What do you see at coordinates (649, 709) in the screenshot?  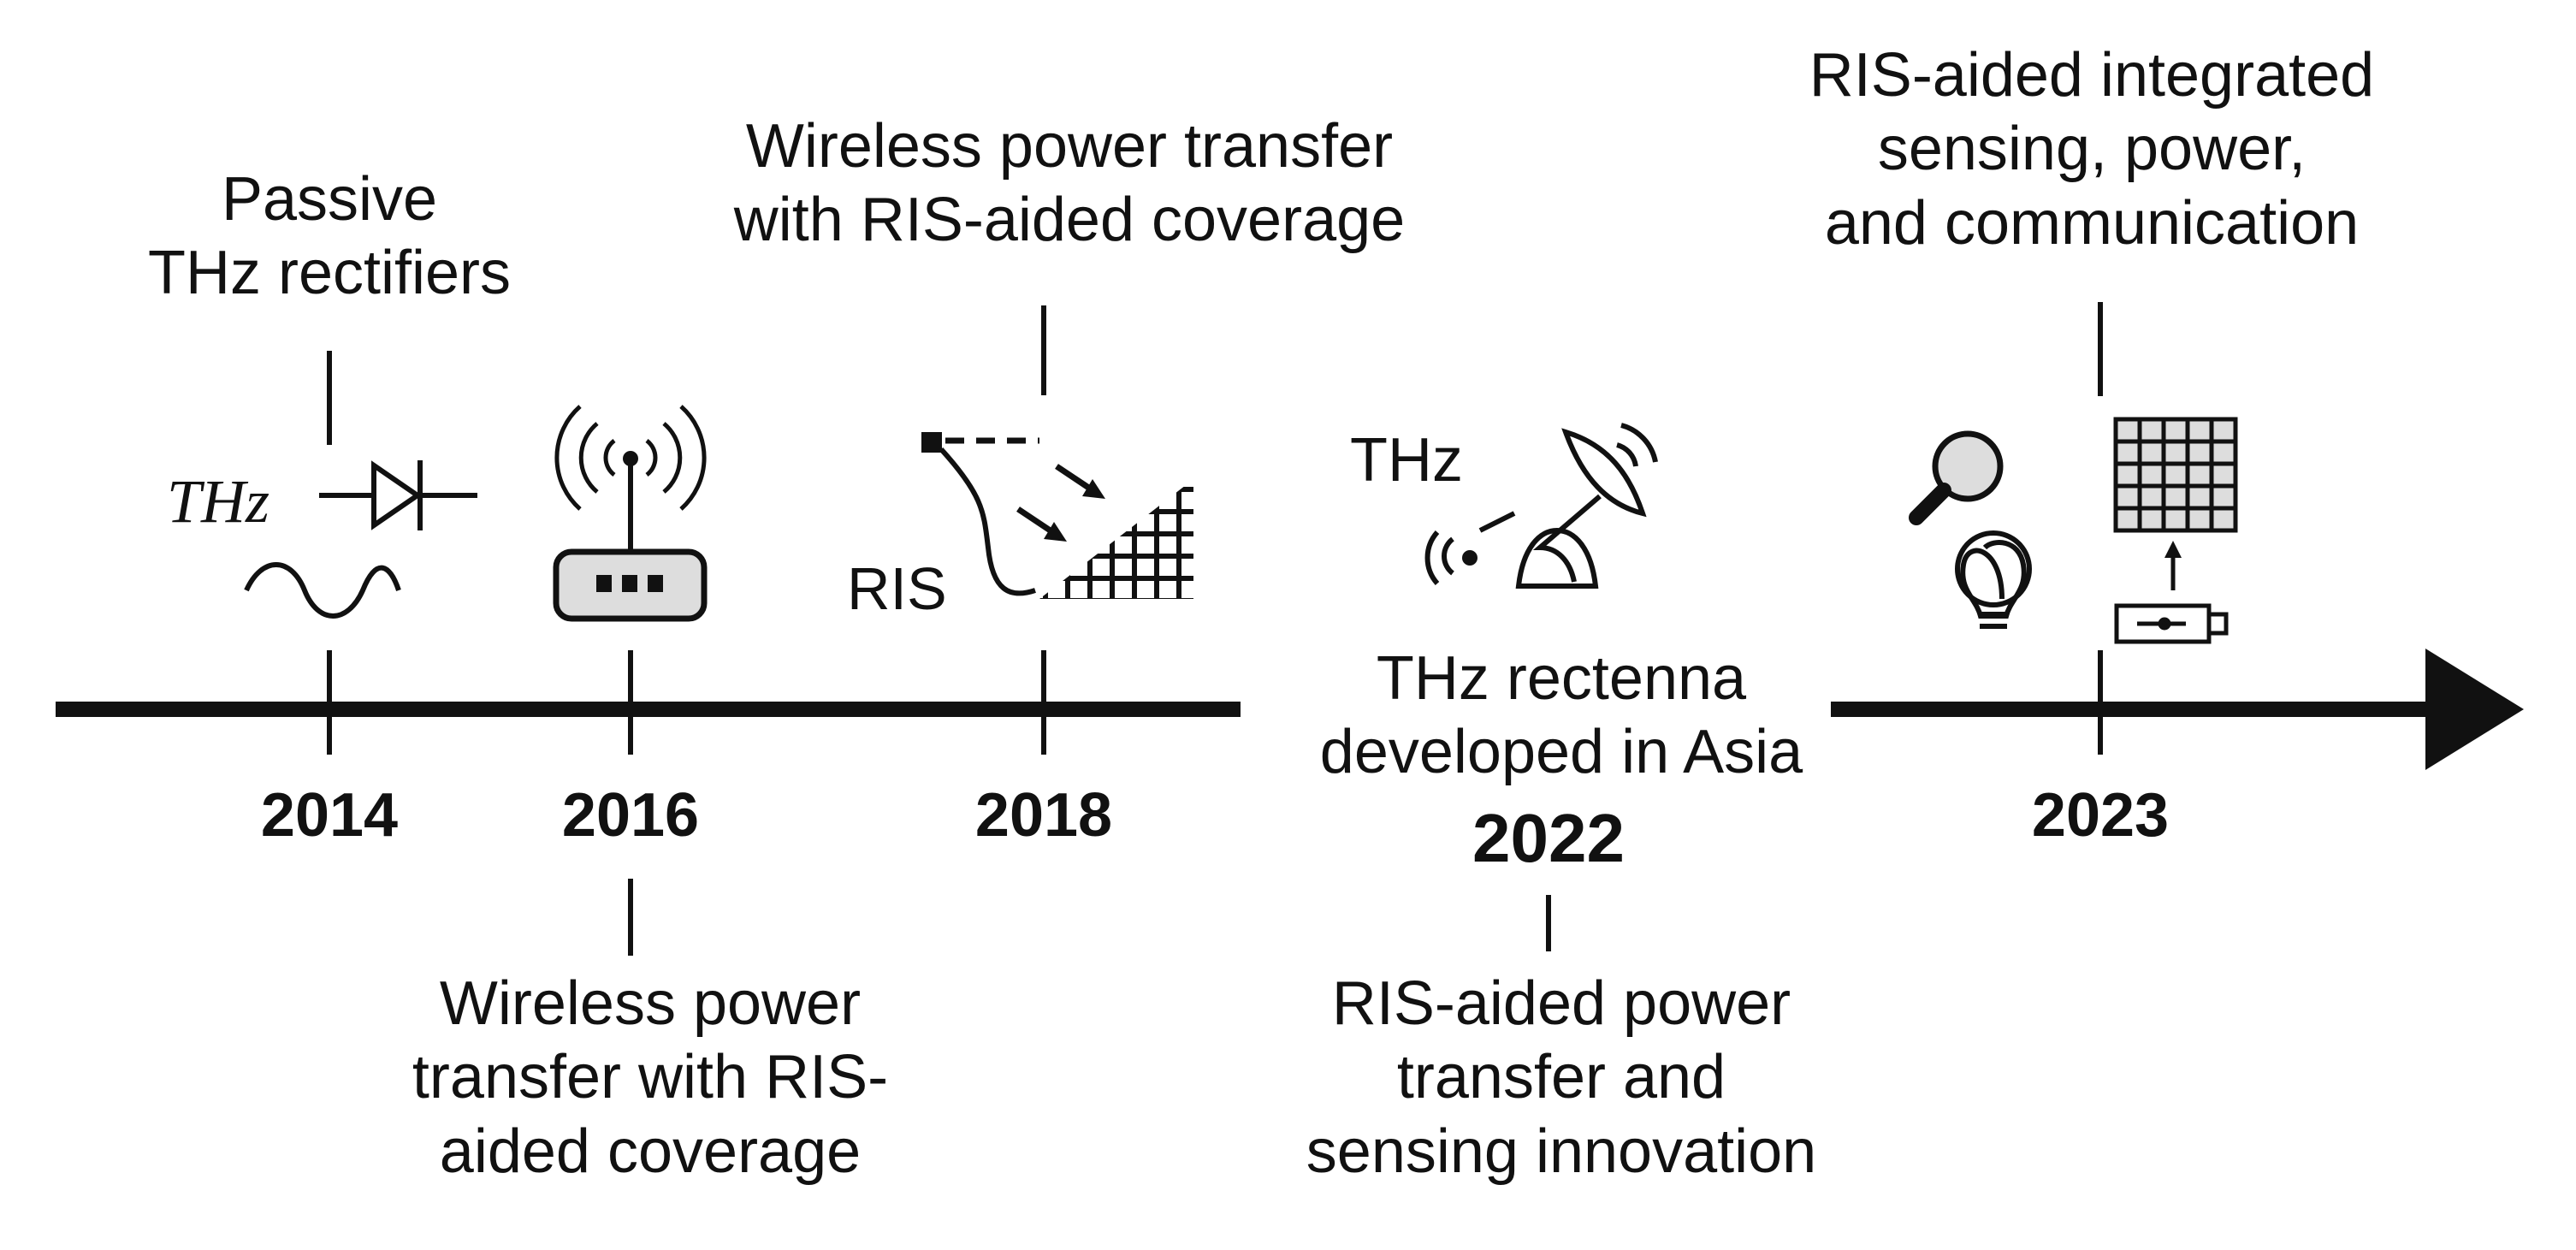 I see `axis-segment-left` at bounding box center [649, 709].